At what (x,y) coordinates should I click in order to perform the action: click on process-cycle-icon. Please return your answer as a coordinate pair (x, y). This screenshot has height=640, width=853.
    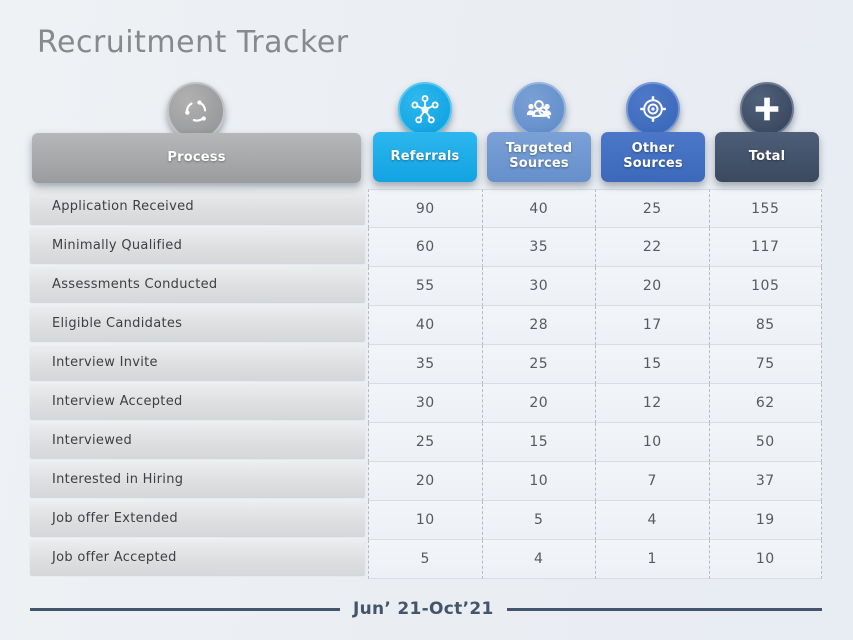
    Looking at the image, I should click on (196, 111).